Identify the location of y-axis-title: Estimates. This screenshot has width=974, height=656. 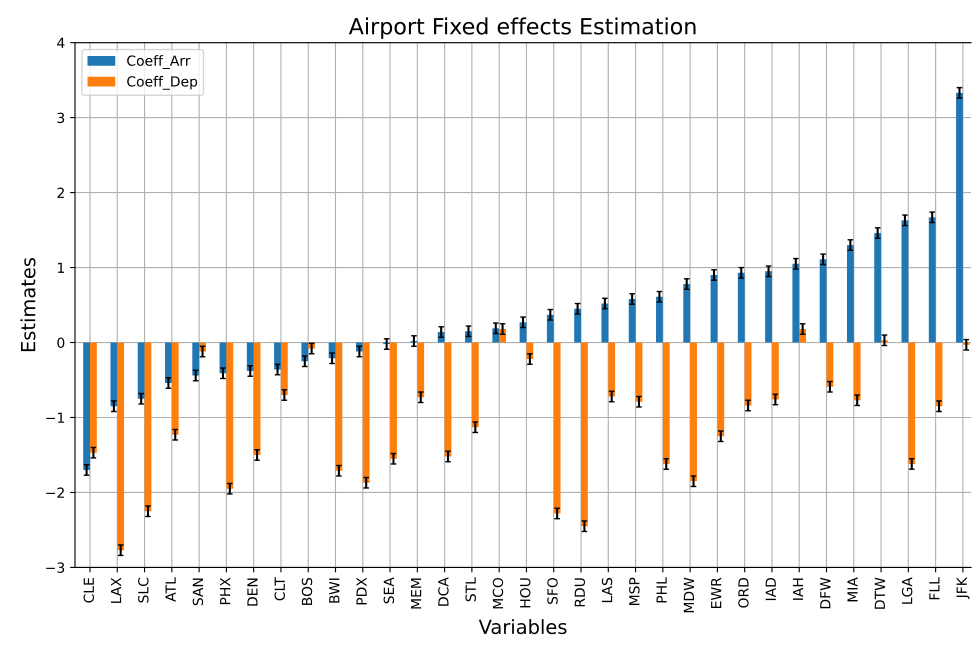
(28, 305).